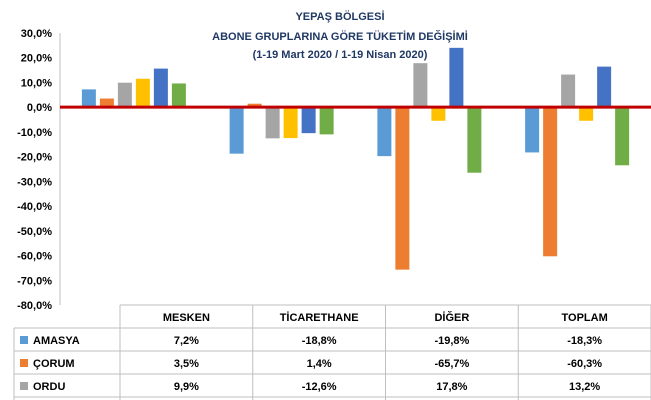 The image size is (651, 400). Describe the element at coordinates (49, 387) in the screenshot. I see `legend-label: ORDU` at that location.